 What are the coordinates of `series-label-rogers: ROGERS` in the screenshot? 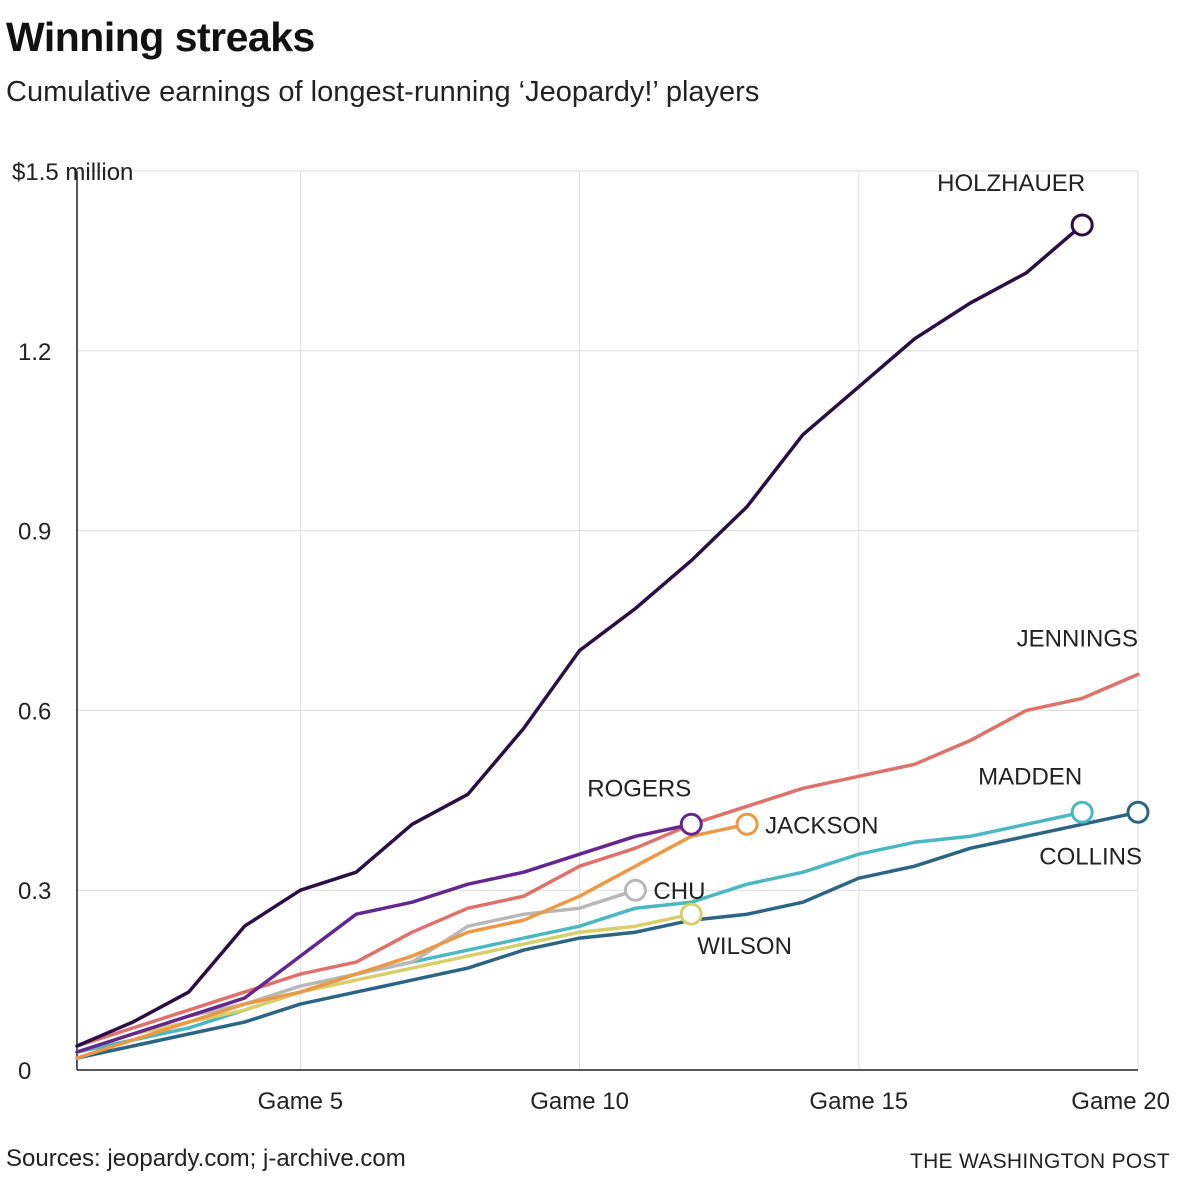 It's located at (639, 788).